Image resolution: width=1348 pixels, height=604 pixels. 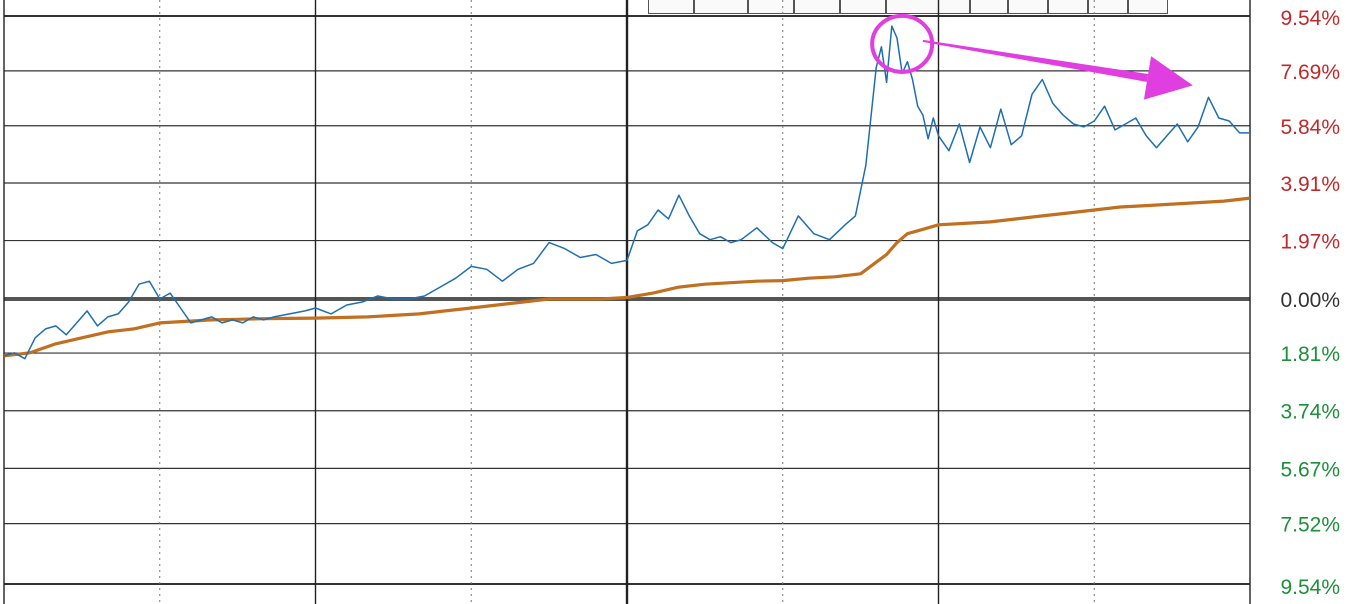 What do you see at coordinates (1310, 242) in the screenshot?
I see `y-tick-label: 1.97%` at bounding box center [1310, 242].